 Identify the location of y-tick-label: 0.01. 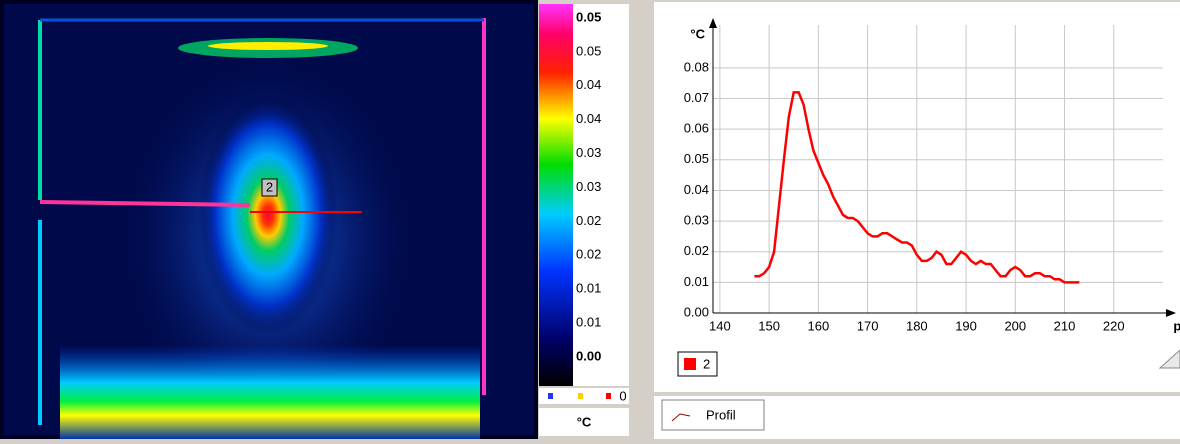
(696, 281).